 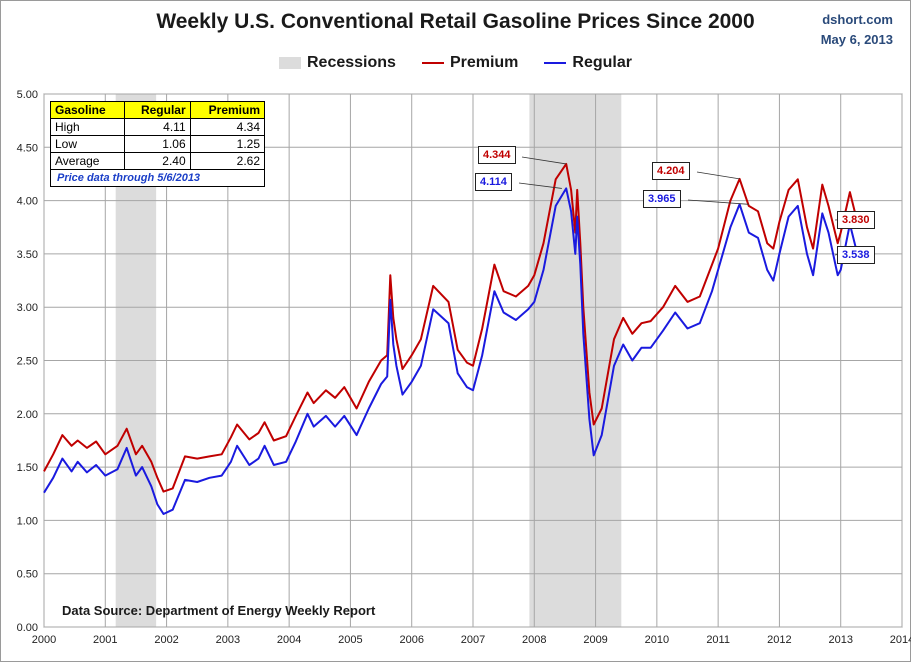 What do you see at coordinates (27, 95) in the screenshot?
I see `y-tick-label: 5.00` at bounding box center [27, 95].